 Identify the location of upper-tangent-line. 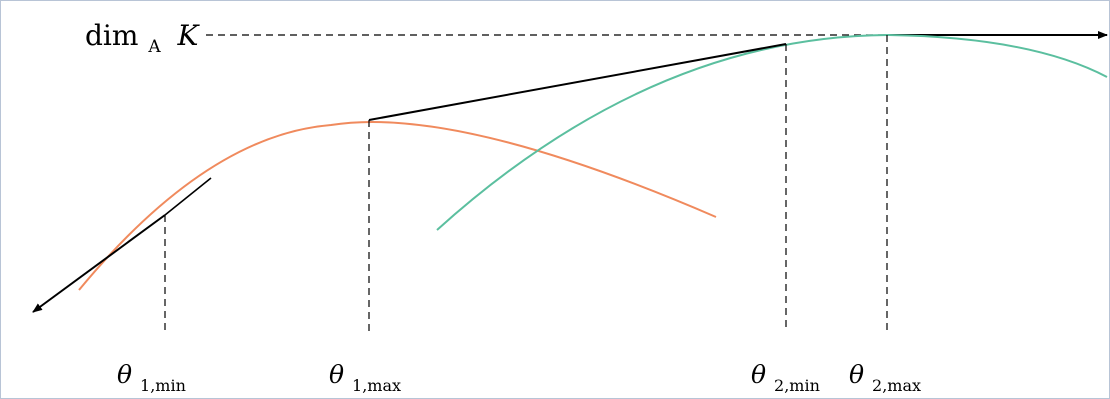
(577, 82).